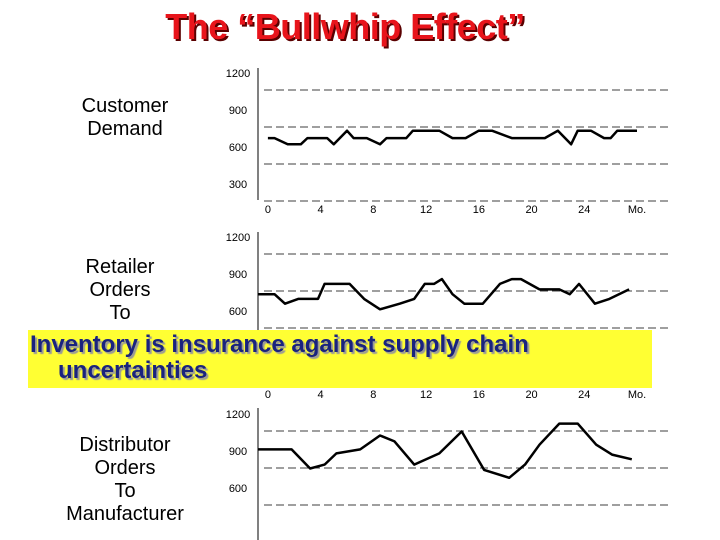  I want to click on chart-label: Distributor Orders To Manufacturer, so click(125, 480).